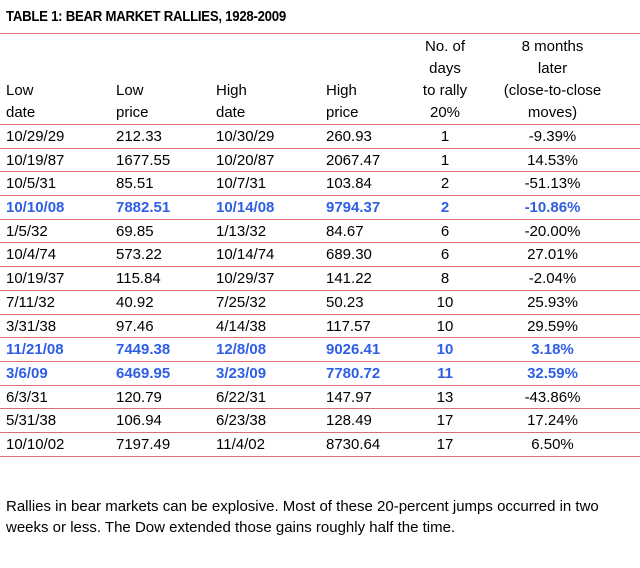  Describe the element at coordinates (320, 398) in the screenshot. I see `table-row: 6/3/31 120.79 6/22/31 147.97 13 -43.86%` at that location.